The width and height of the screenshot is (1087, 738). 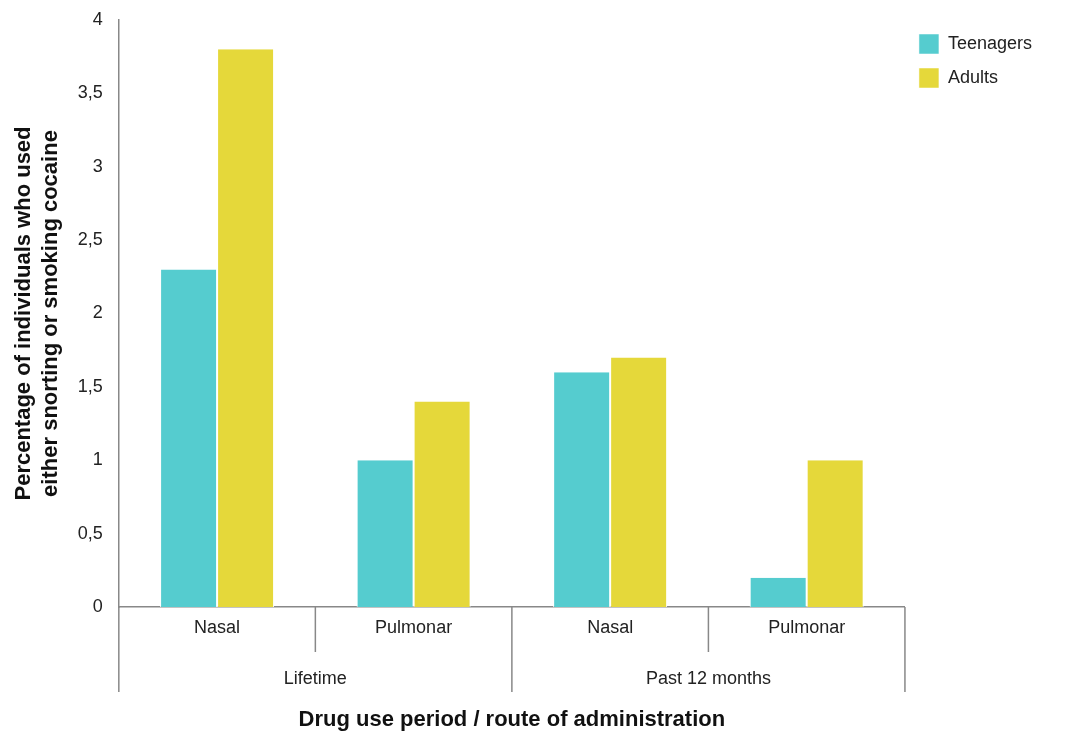 I want to click on y-tick-label: 4, so click(x=97, y=18).